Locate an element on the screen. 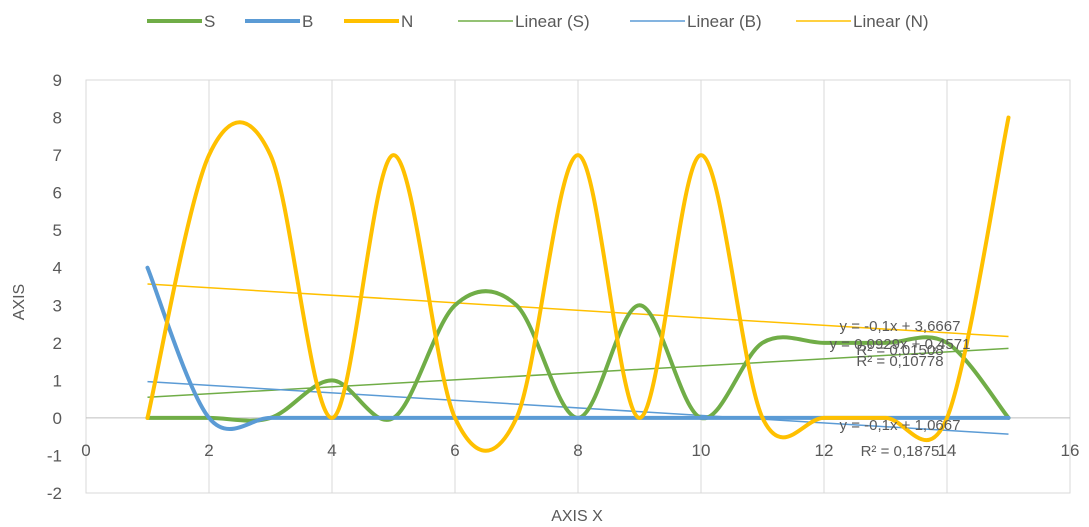  legend-label: S is located at coordinates (209, 21).